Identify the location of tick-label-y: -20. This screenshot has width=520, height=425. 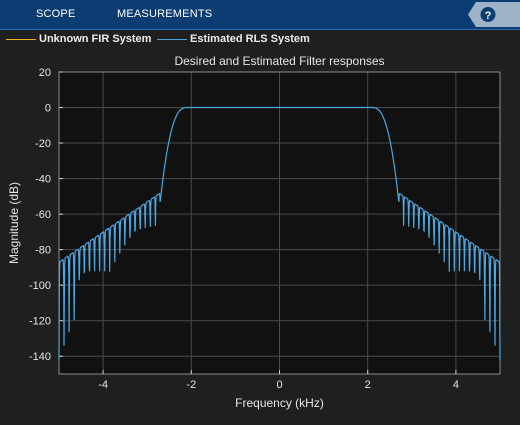
(43, 144).